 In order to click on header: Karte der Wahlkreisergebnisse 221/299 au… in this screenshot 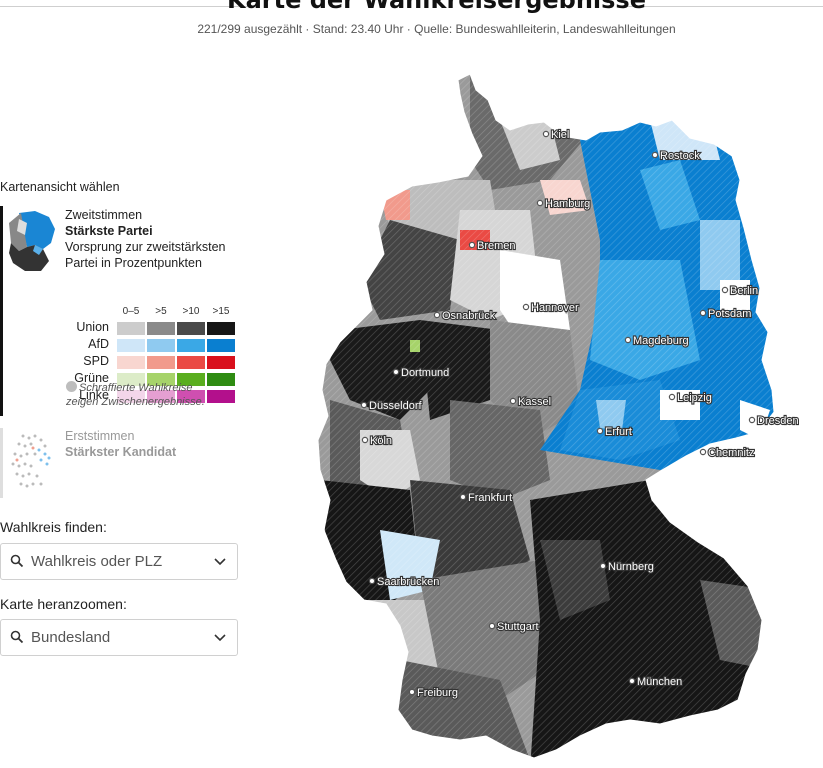, I will do `click(411, 24)`.